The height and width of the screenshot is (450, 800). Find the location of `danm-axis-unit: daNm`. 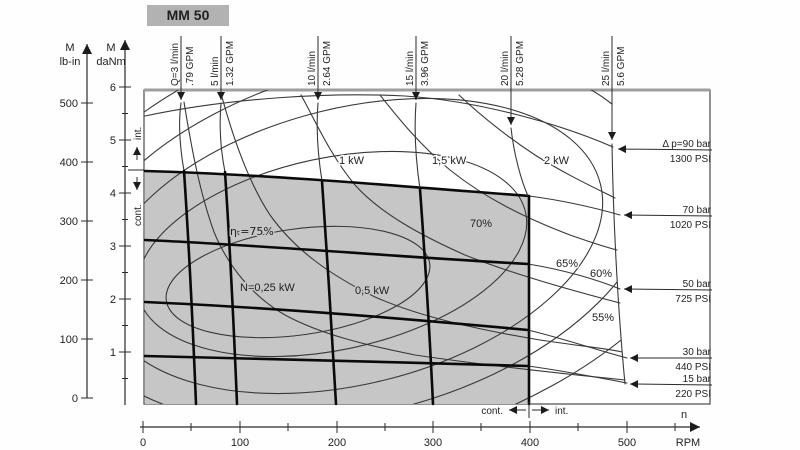

danm-axis-unit: daNm is located at coordinates (110, 62).